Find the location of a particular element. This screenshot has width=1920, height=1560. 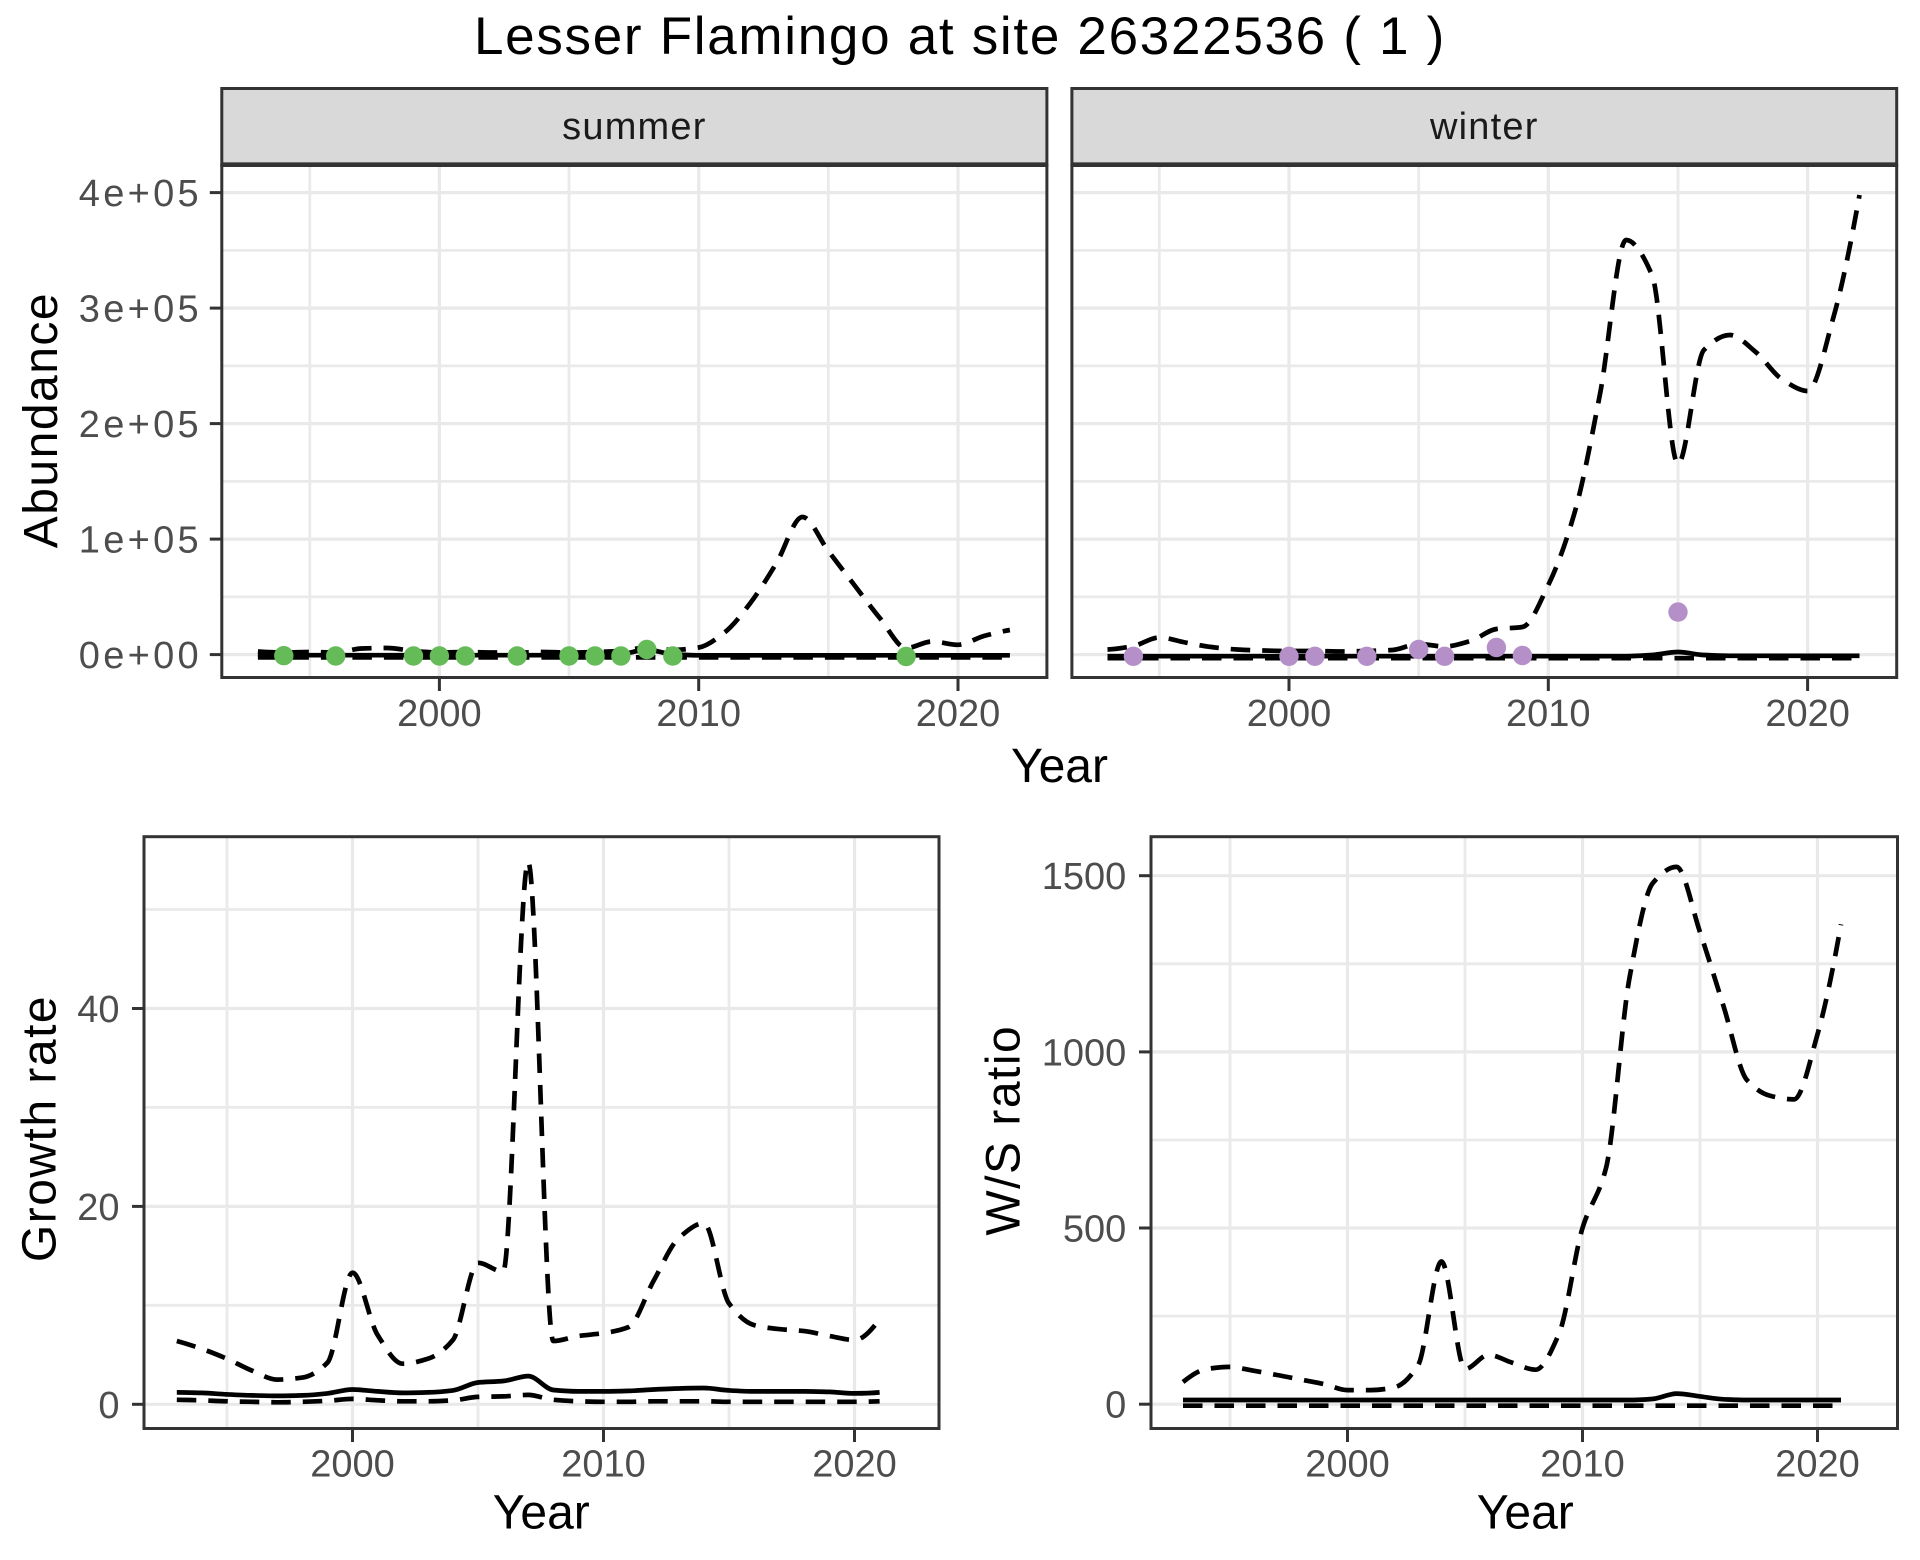

svg-text: 500 is located at coordinates (1094, 1230).